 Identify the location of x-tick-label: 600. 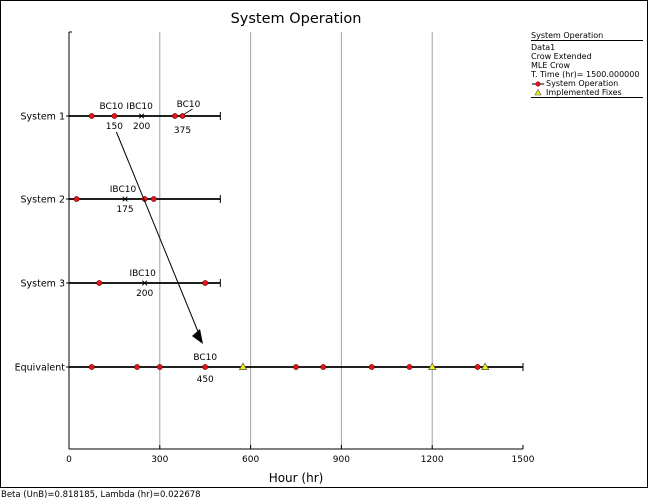
(250, 460).